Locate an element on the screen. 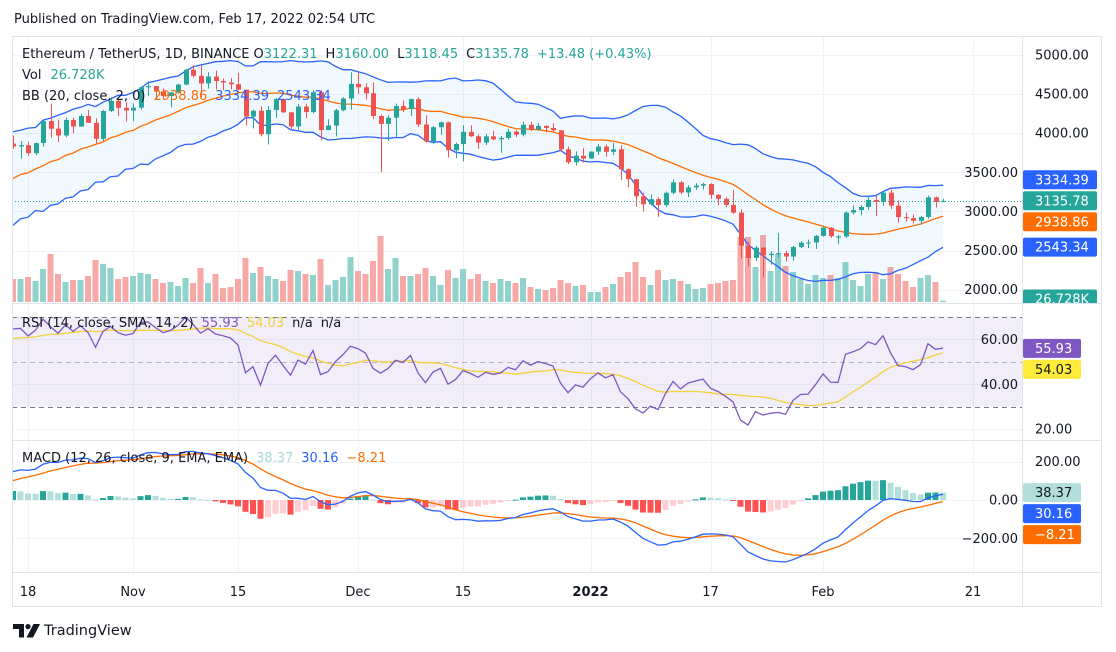 This screenshot has height=652, width=1116. ohlc-high-value: 3160.00 is located at coordinates (362, 54).